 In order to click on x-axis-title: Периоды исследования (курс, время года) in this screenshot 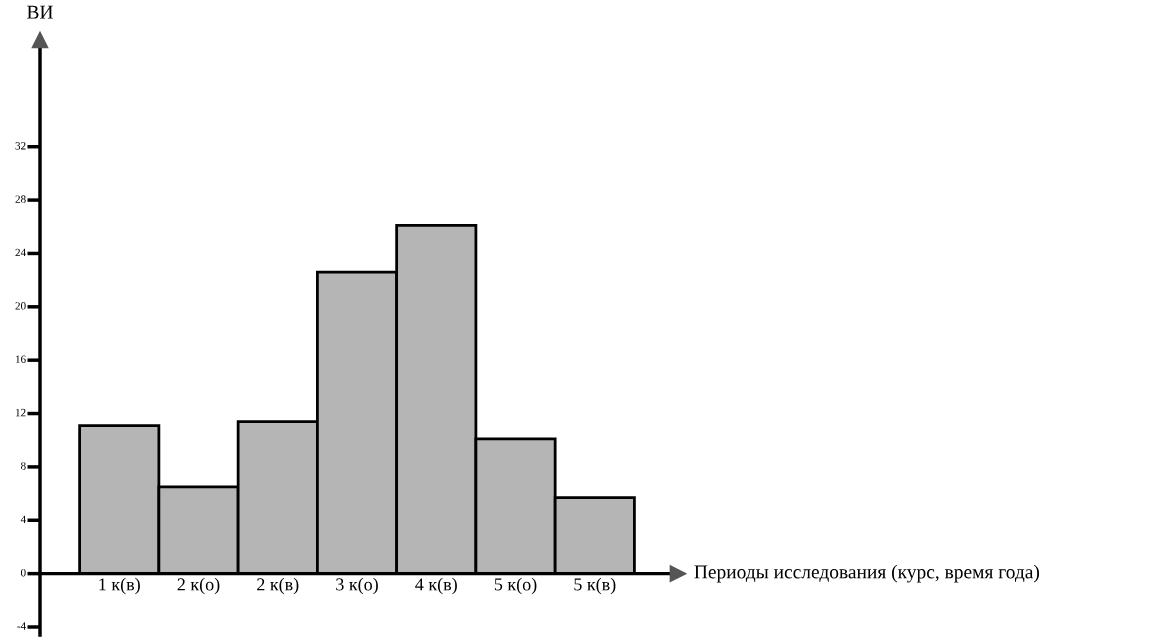, I will do `click(867, 573)`.